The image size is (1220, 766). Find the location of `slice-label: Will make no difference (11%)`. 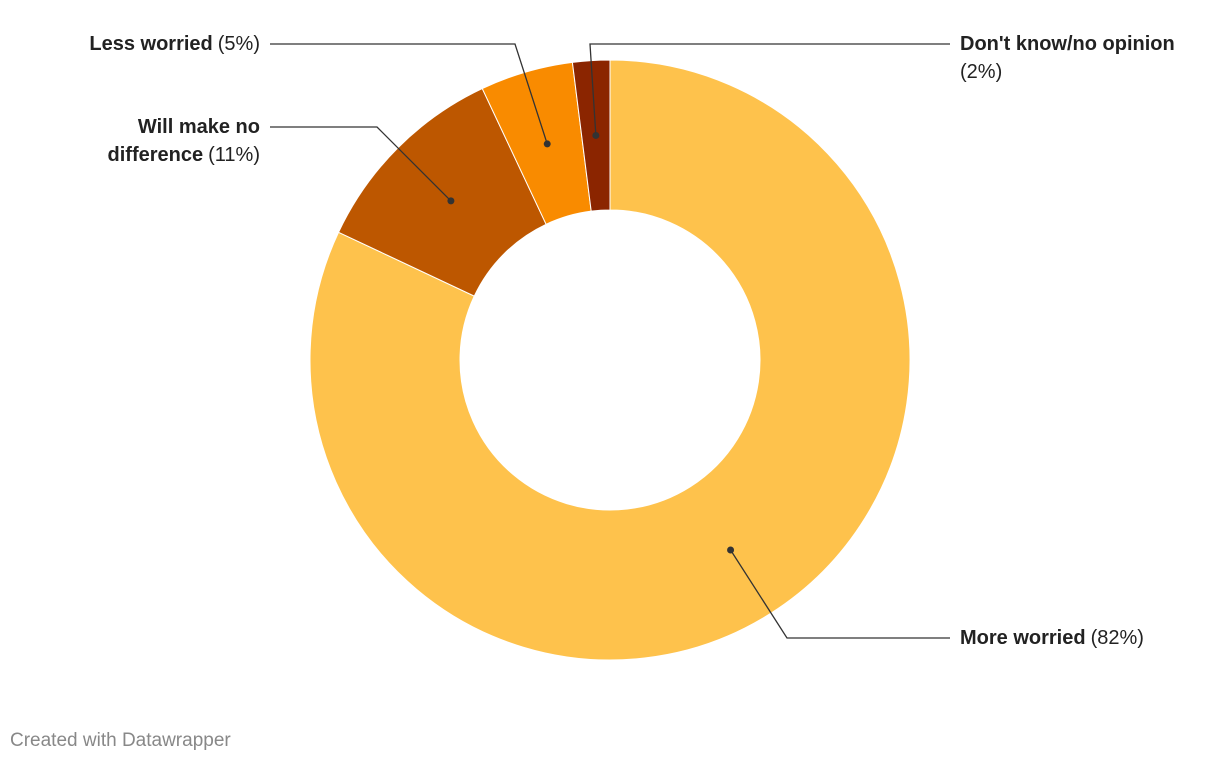

slice-label: Will make no difference (11%) is located at coordinates (160, 141).